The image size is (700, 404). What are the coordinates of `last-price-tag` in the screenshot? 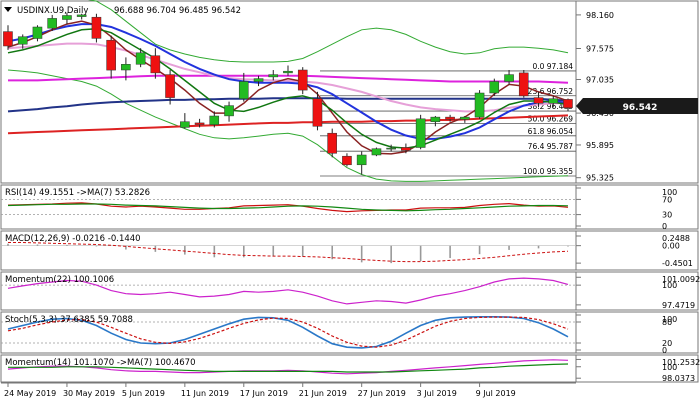 It's located at (637, 106).